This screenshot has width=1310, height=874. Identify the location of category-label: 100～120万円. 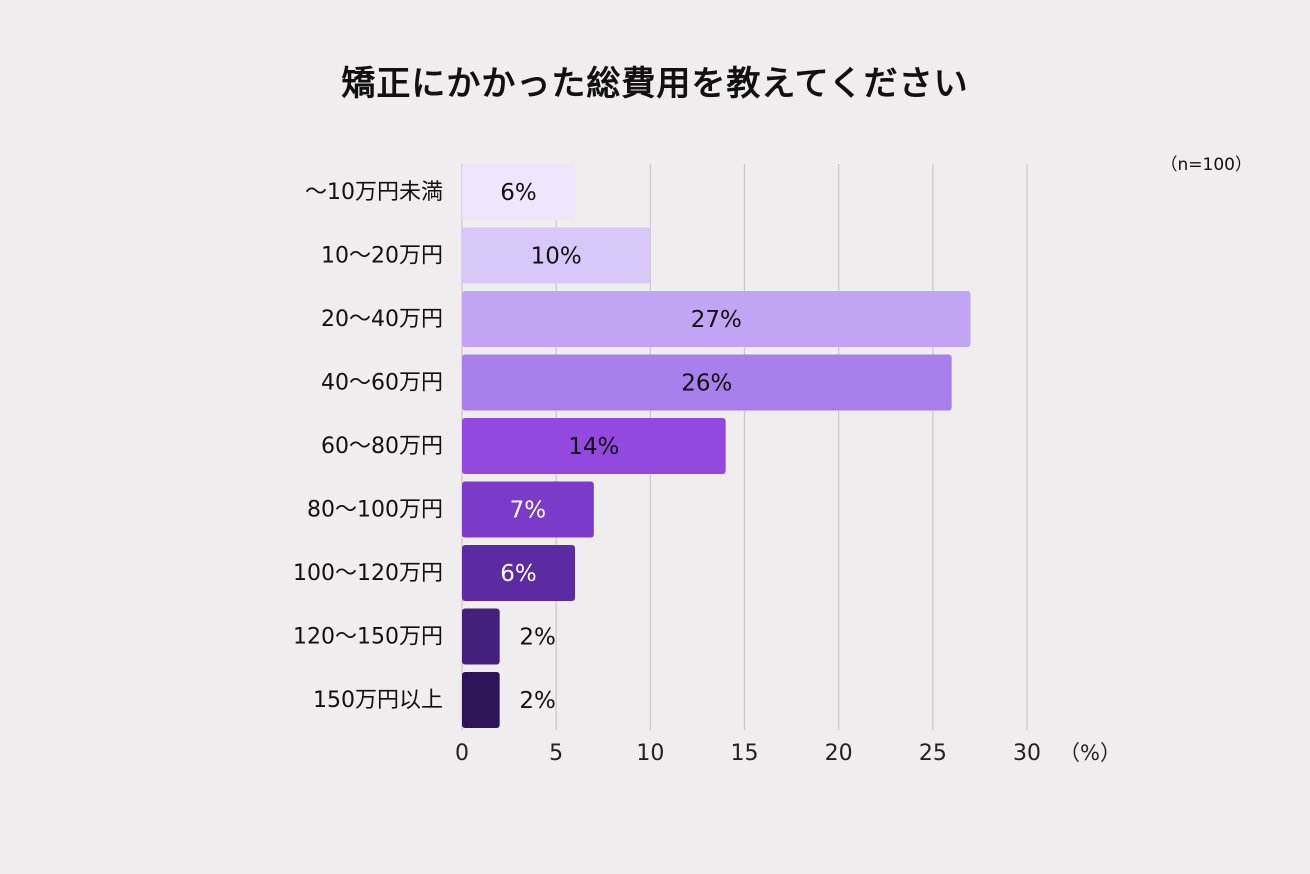
(368, 573).